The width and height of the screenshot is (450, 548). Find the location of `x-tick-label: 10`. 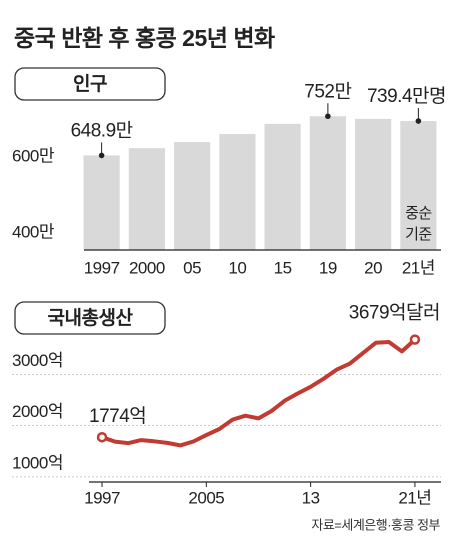

x-tick-label: 10 is located at coordinates (237, 267).